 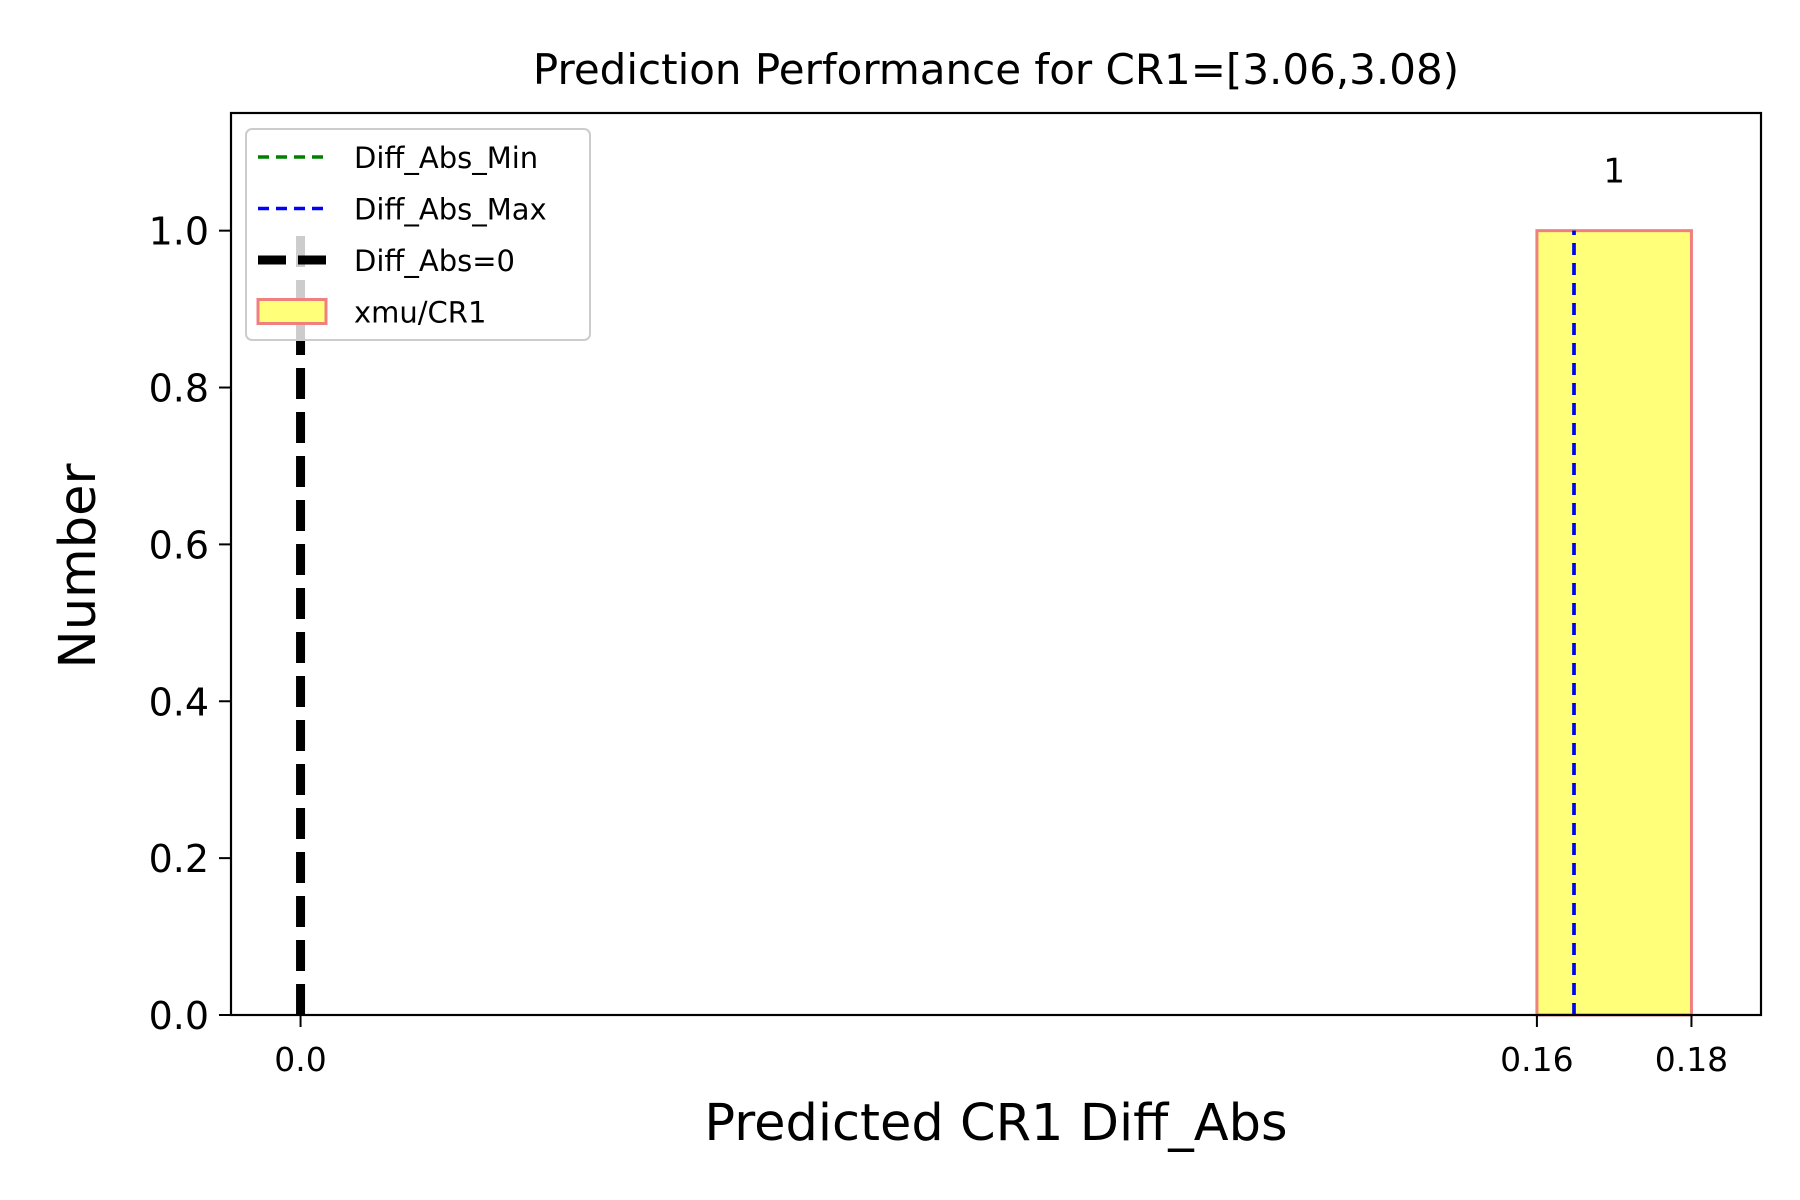 What do you see at coordinates (300, 1059) in the screenshot?
I see `x-tick-label-0: 0.0` at bounding box center [300, 1059].